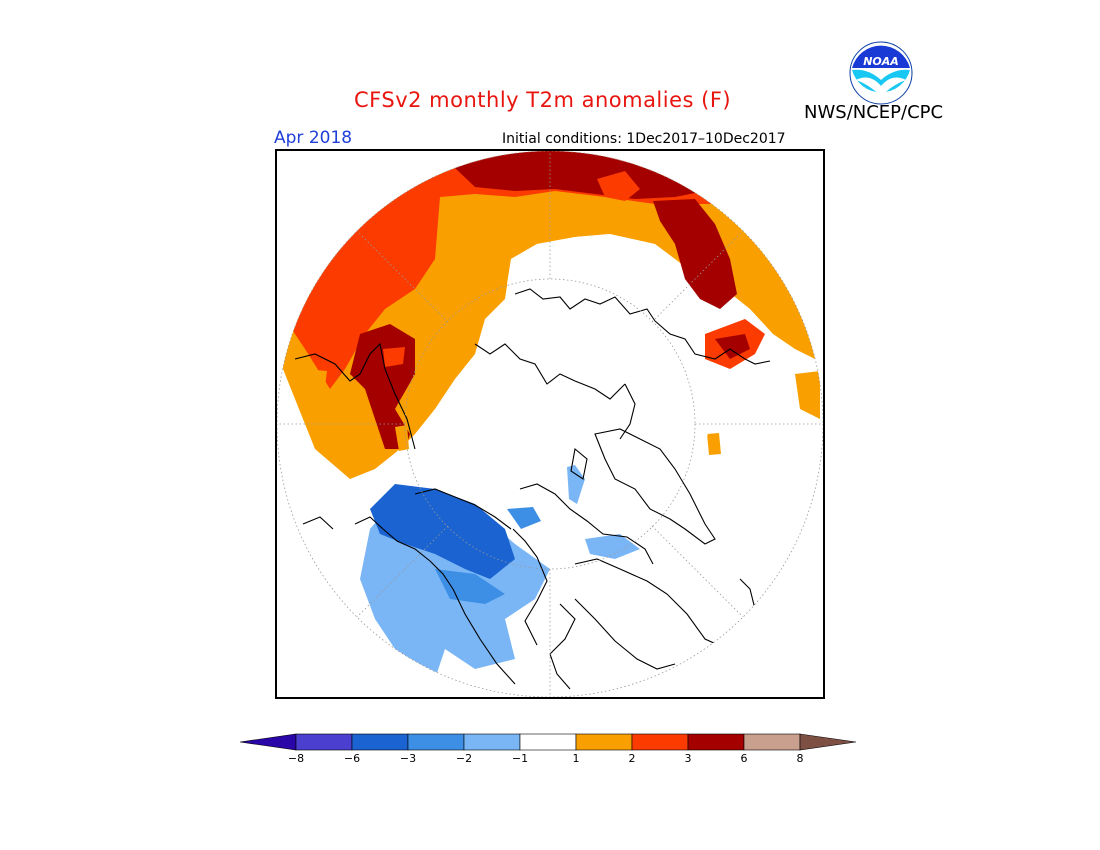 Image resolution: width=1100 pixels, height=850 pixels. What do you see at coordinates (881, 73) in the screenshot?
I see `noaa-logo: NOAA` at bounding box center [881, 73].